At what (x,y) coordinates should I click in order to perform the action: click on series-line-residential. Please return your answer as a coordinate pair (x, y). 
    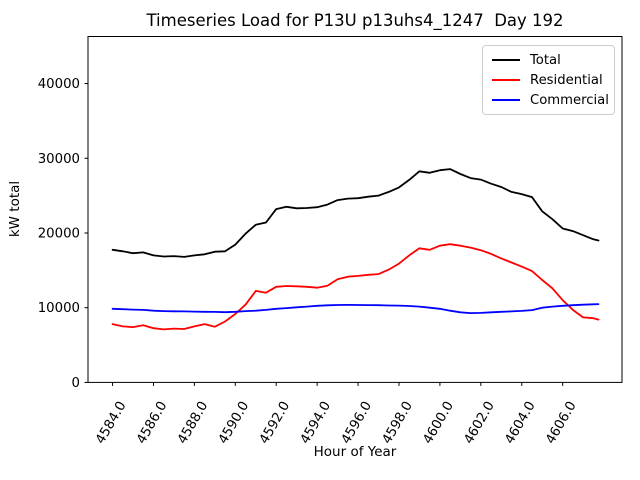
    Looking at the image, I should click on (355, 287).